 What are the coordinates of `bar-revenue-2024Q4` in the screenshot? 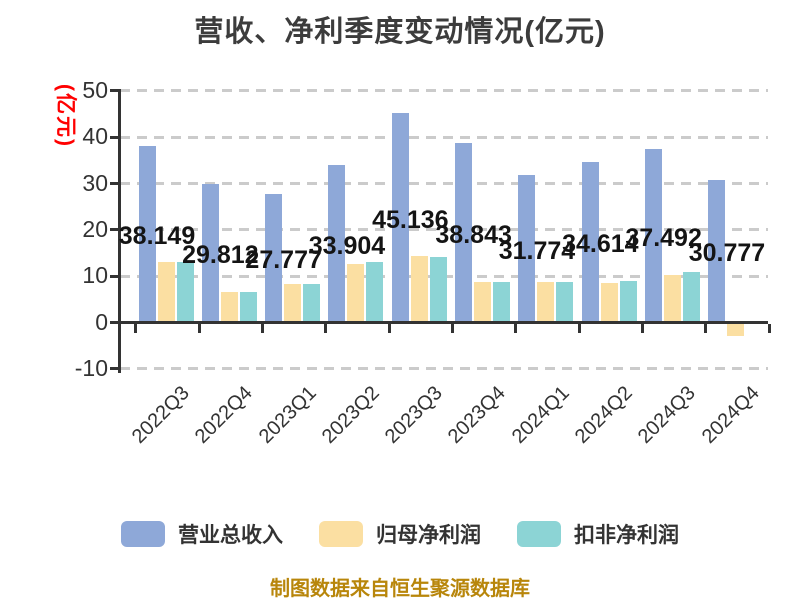 It's located at (717, 251).